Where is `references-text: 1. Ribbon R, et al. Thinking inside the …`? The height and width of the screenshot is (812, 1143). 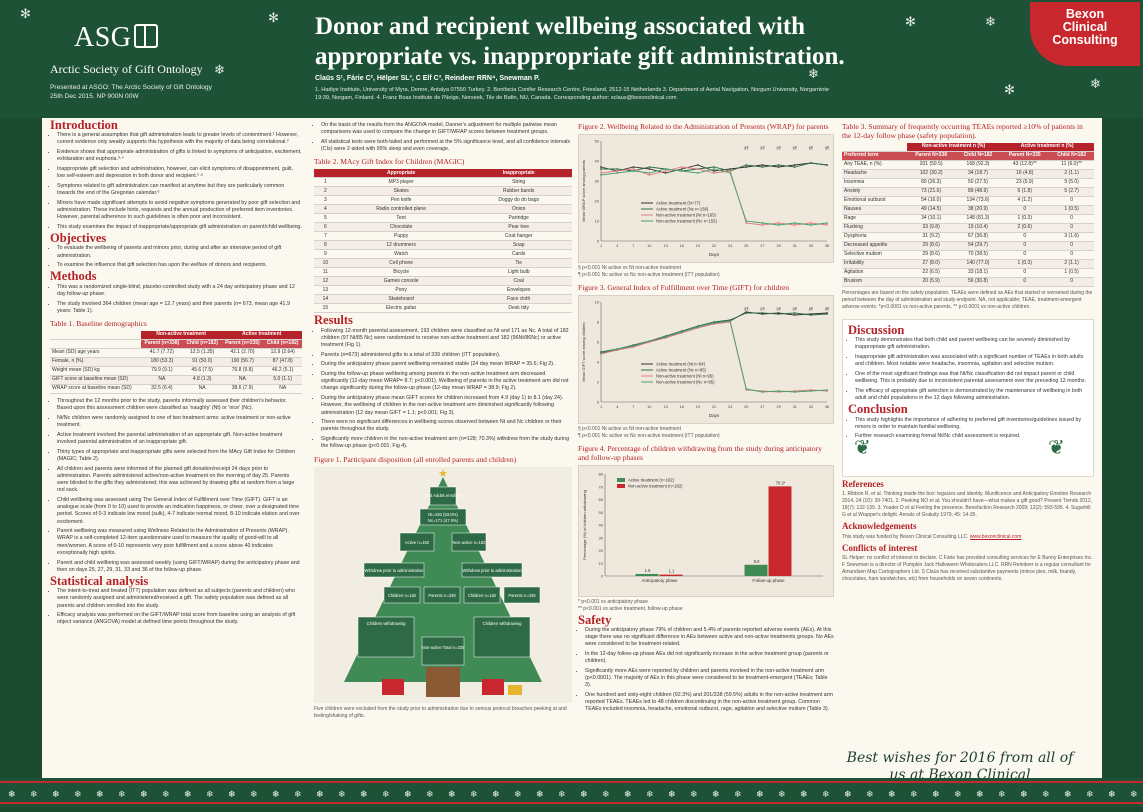
references-text: 1. Ribbon R, et al. Thinking inside the … is located at coordinates (967, 505).